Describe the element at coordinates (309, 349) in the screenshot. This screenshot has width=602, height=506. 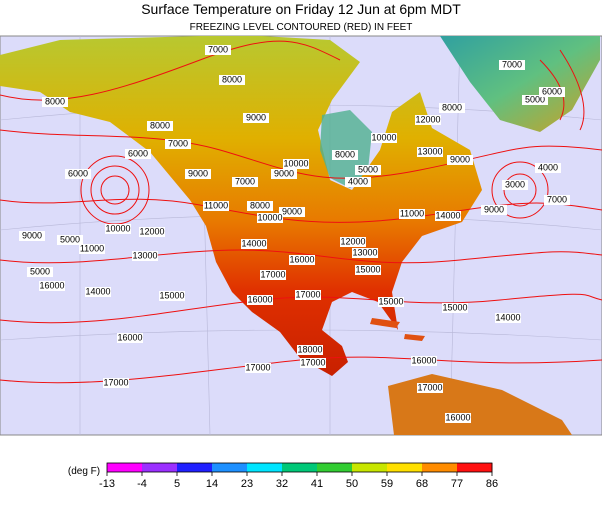
I see `contour-label: 18000` at that location.